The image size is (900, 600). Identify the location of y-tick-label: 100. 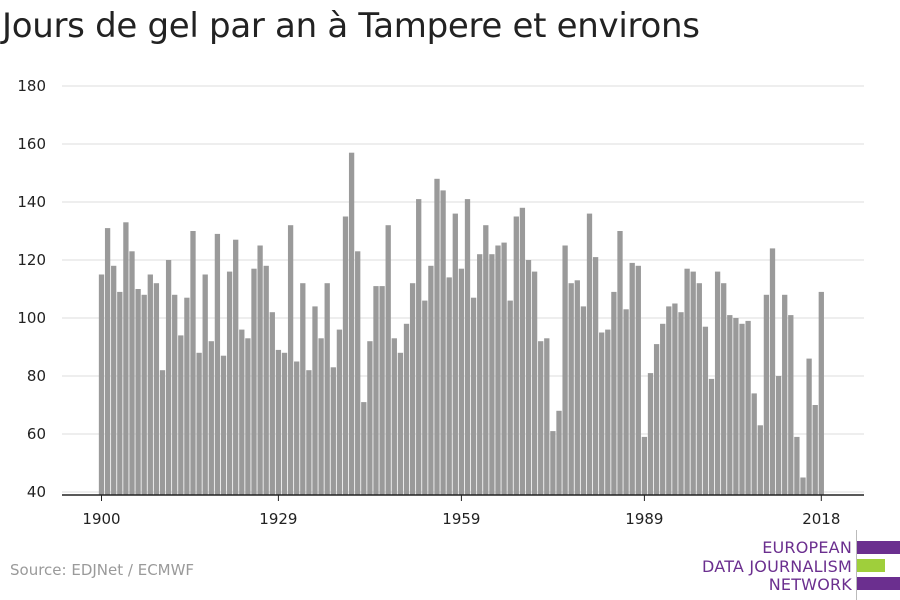
(31, 318).